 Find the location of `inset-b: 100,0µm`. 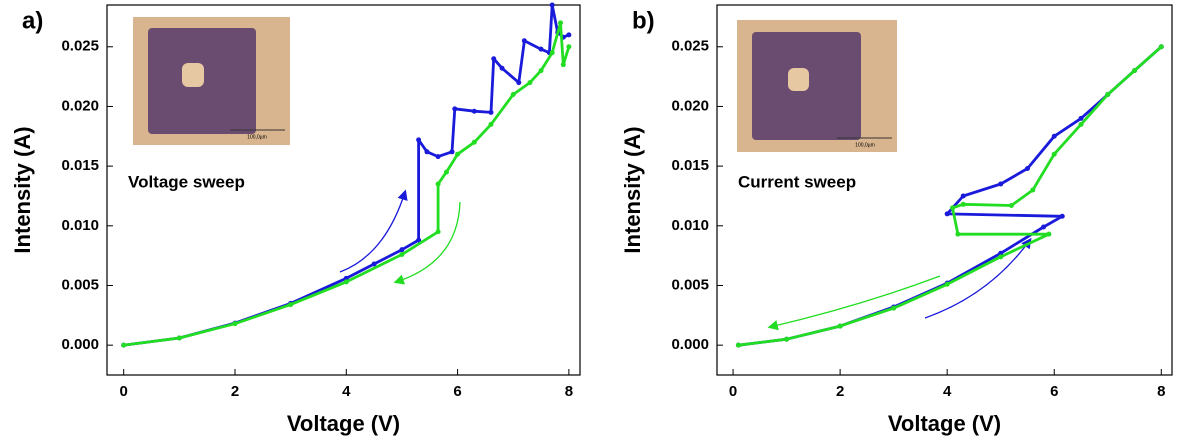

inset-b: 100,0µm is located at coordinates (817, 86).